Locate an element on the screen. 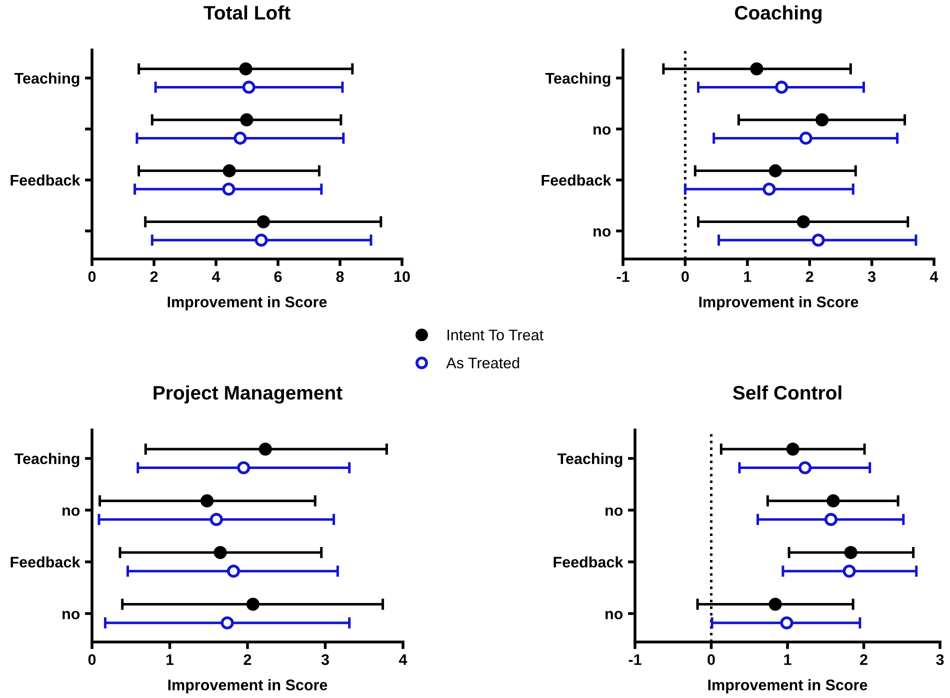 The image size is (950, 698). legend-label: Intent To Treat is located at coordinates (496, 335).